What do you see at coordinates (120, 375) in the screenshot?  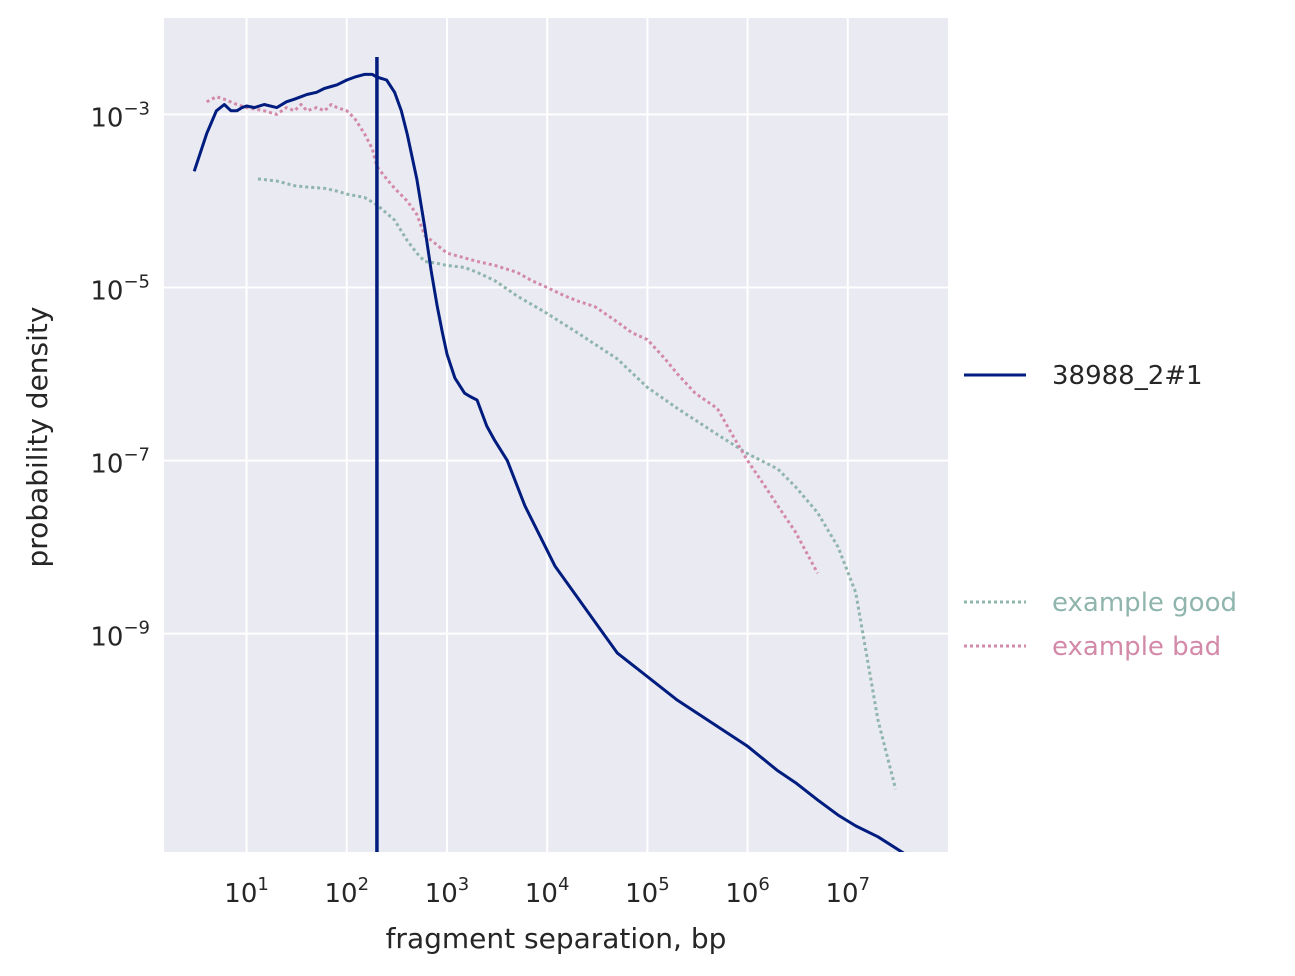 I see `y-ticks: 10⁻³ 10⁻⁵ 10⁻⁷ 10⁻⁹` at bounding box center [120, 375].